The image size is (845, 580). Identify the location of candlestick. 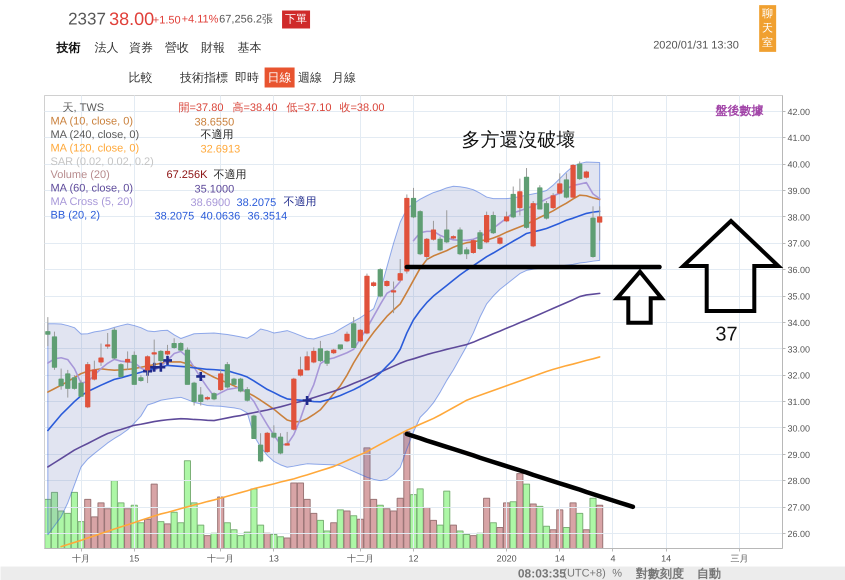
(47, 331).